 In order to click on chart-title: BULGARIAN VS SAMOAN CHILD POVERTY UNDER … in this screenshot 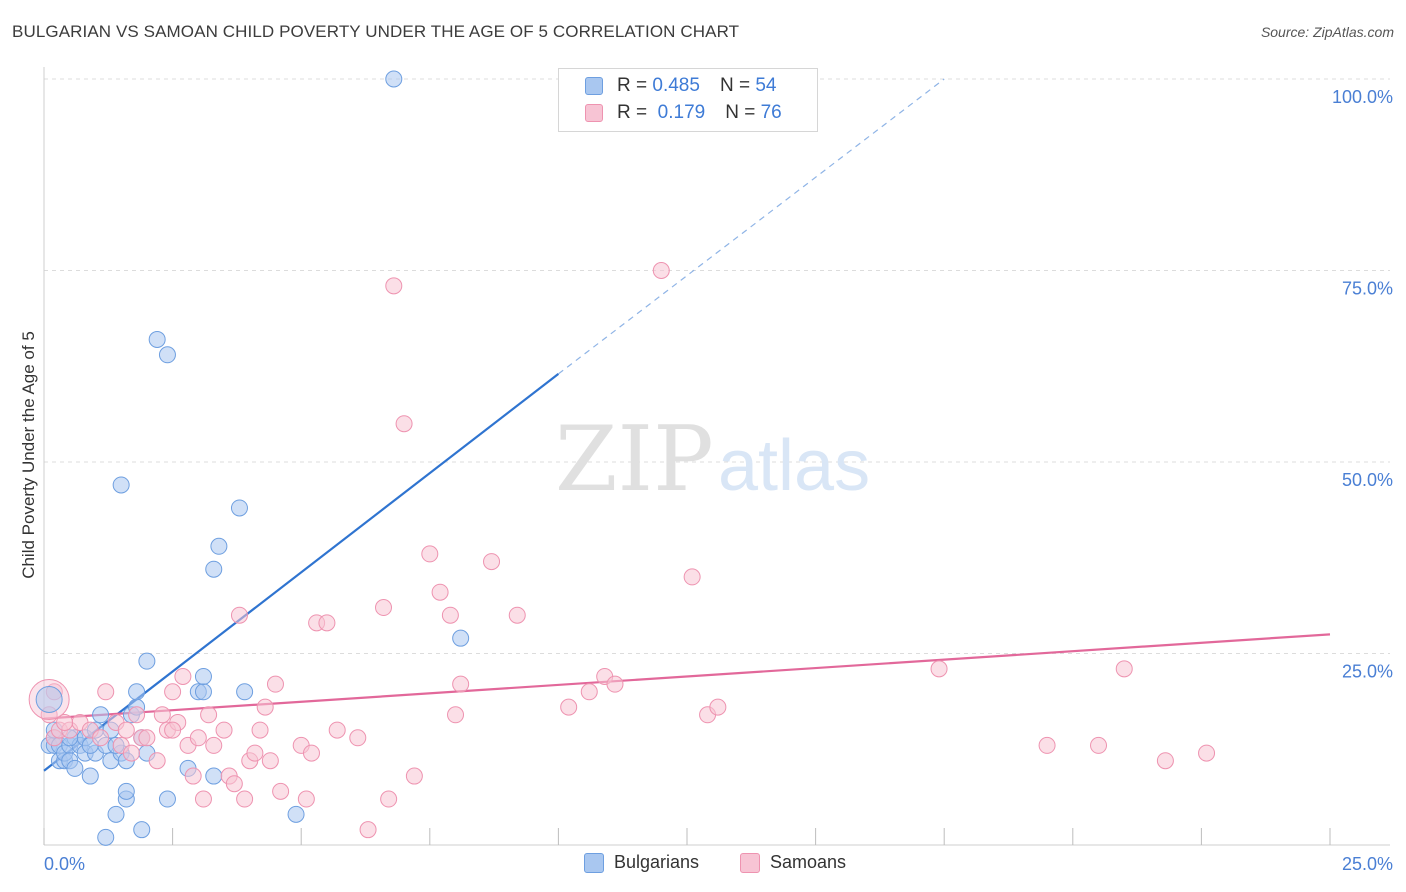, I will do `click(376, 31)`.